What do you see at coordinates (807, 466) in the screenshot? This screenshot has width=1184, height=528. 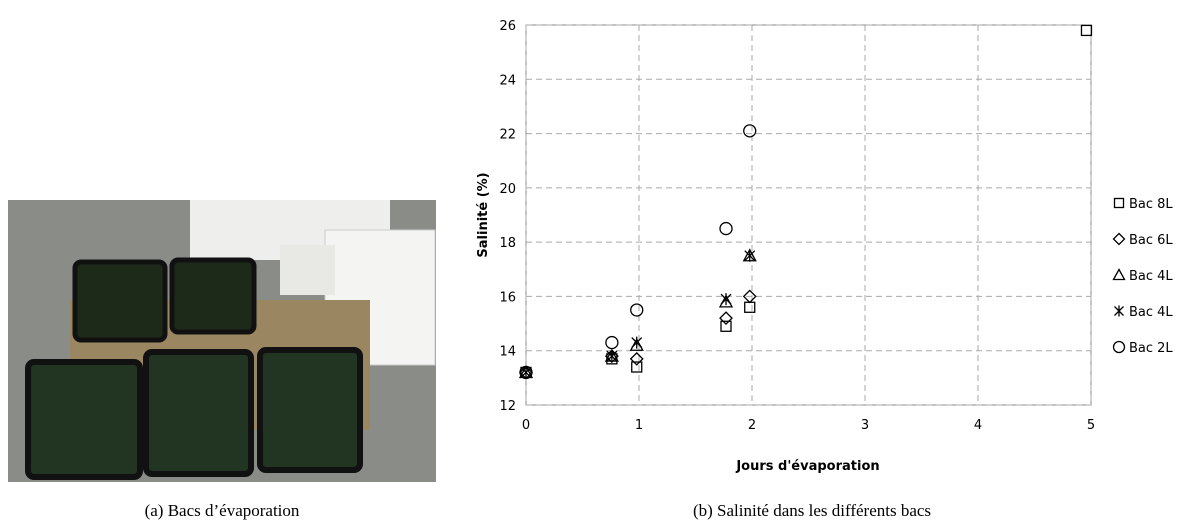 I see `x-axis-label: Jours d'évaporation` at bounding box center [807, 466].